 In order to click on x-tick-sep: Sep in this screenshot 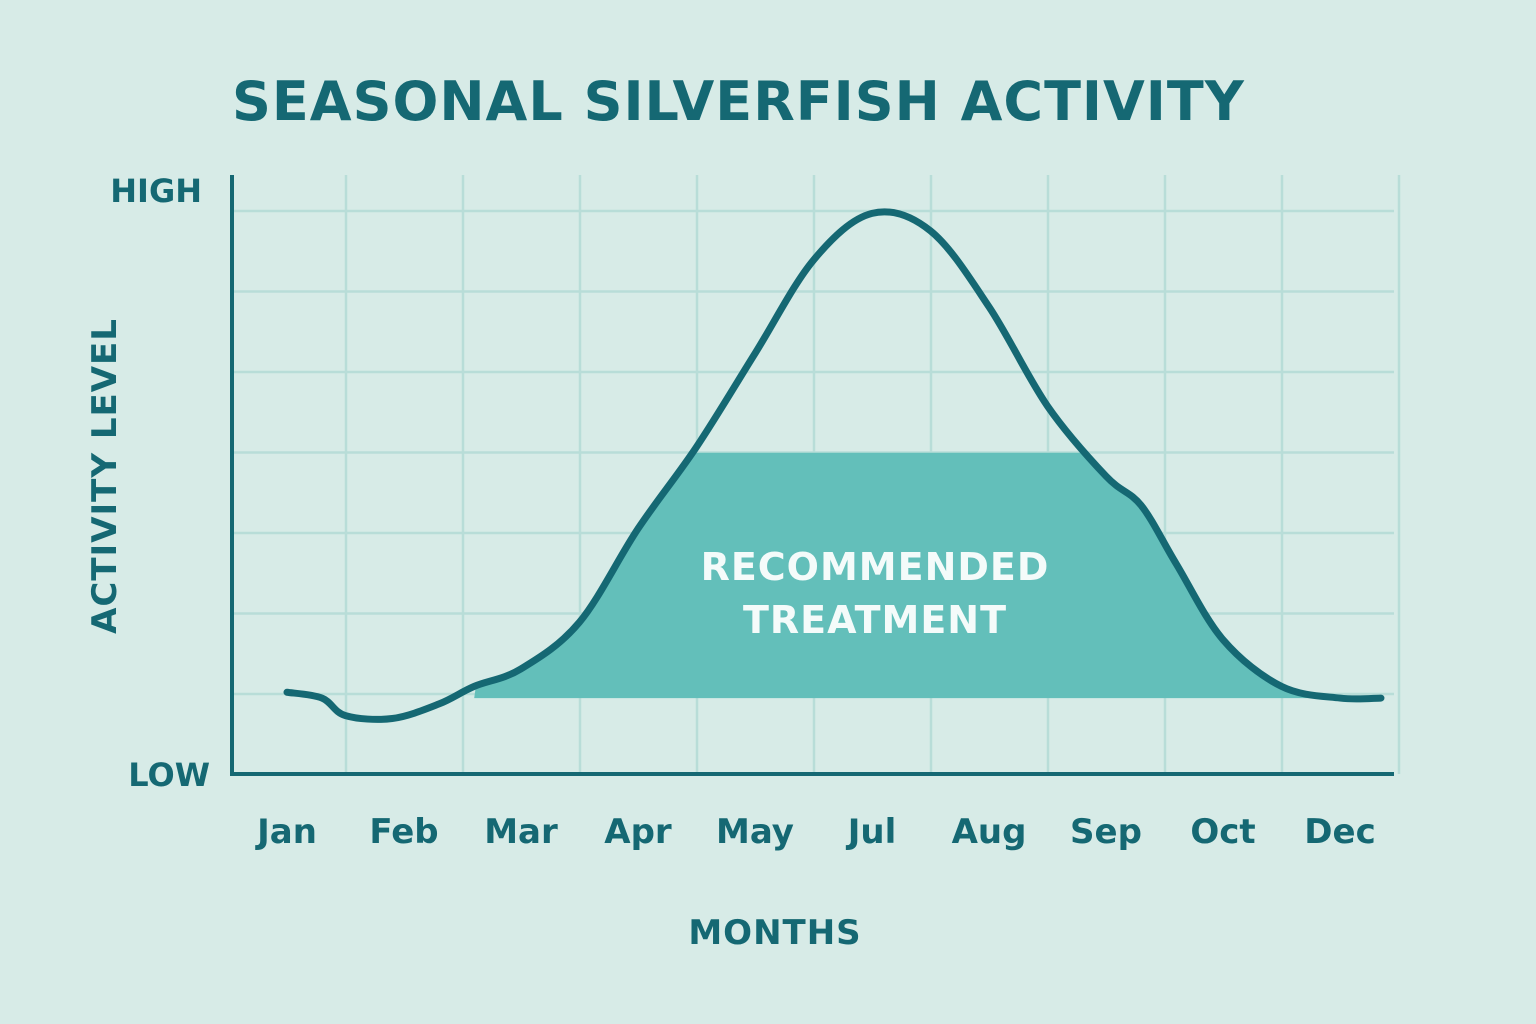, I will do `click(1106, 832)`.